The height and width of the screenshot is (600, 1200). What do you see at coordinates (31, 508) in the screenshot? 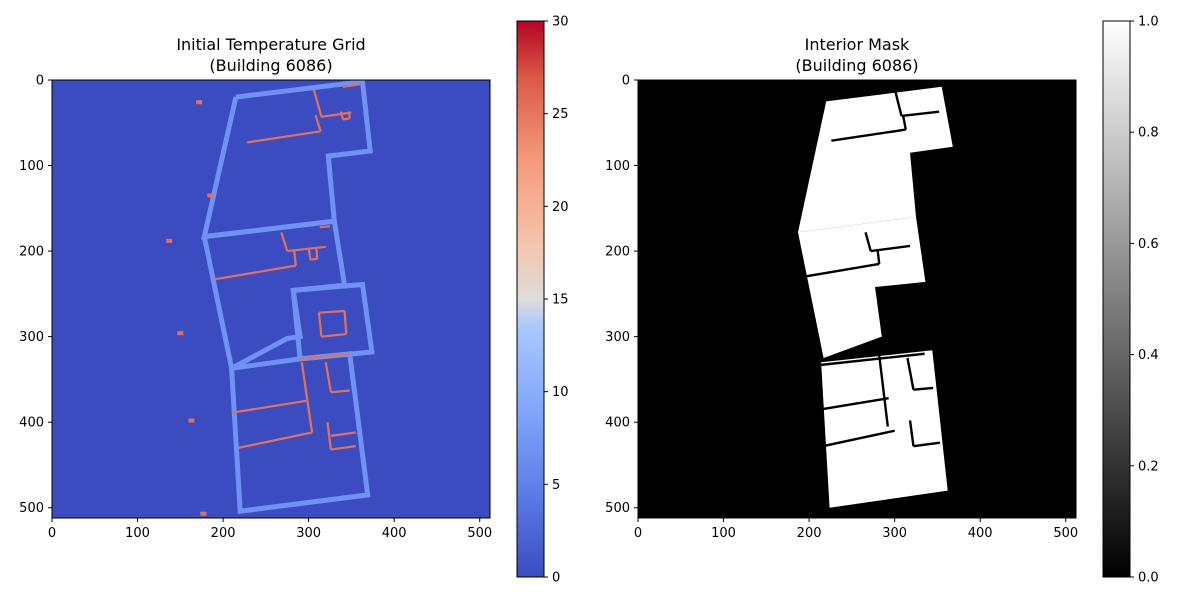
I see `temperature-ytick-label: 500` at bounding box center [31, 508].